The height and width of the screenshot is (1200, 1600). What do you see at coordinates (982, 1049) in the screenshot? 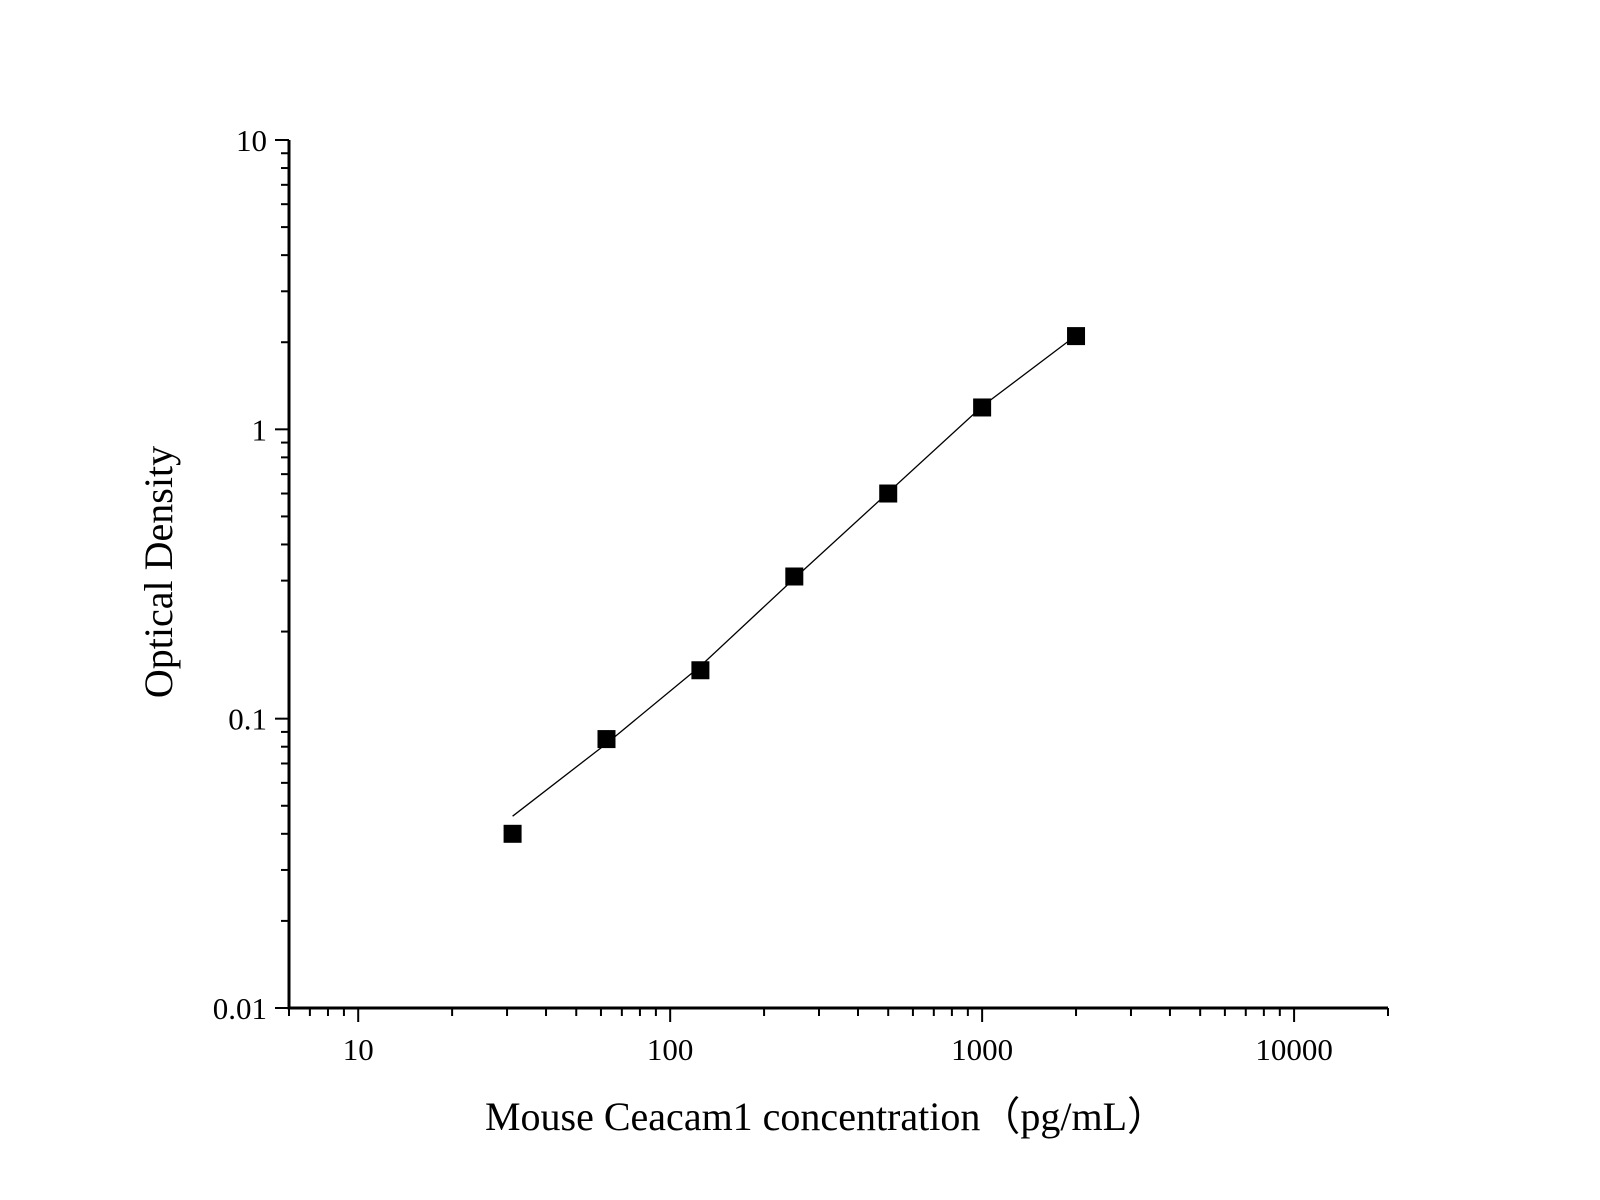
I see `x-tick-label: 1000` at bounding box center [982, 1049].